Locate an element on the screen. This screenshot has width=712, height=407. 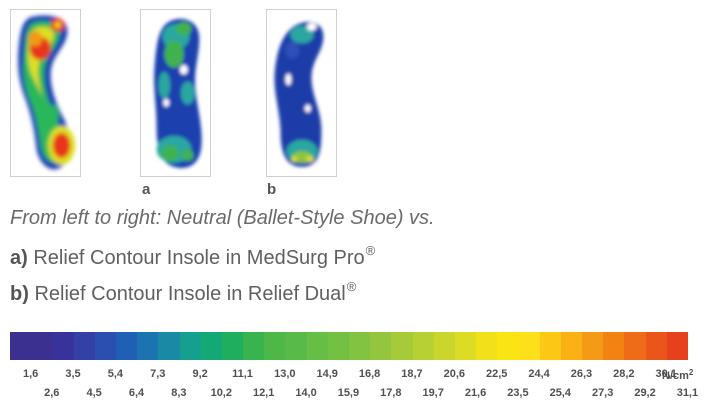
scale-tick-label: 21,6 is located at coordinates (475, 393).